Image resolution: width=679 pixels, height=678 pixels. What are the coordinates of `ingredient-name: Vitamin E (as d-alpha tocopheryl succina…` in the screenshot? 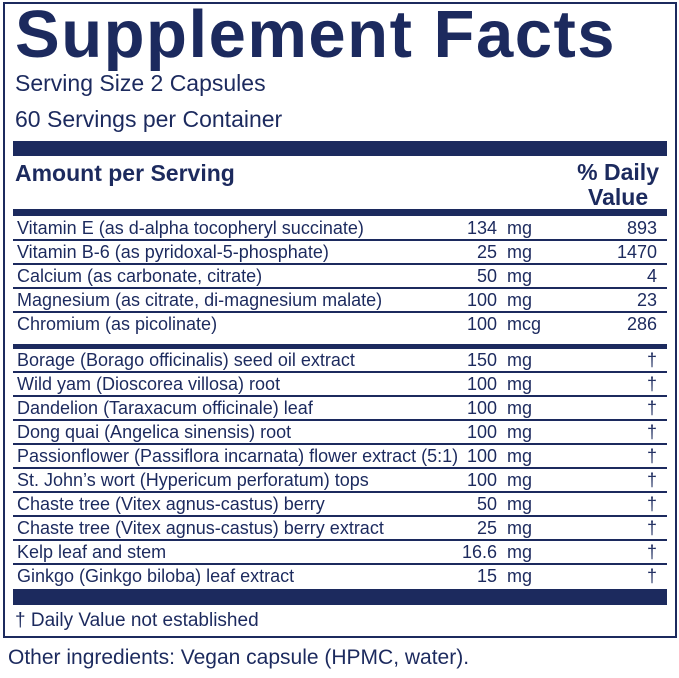 It's located at (190, 228).